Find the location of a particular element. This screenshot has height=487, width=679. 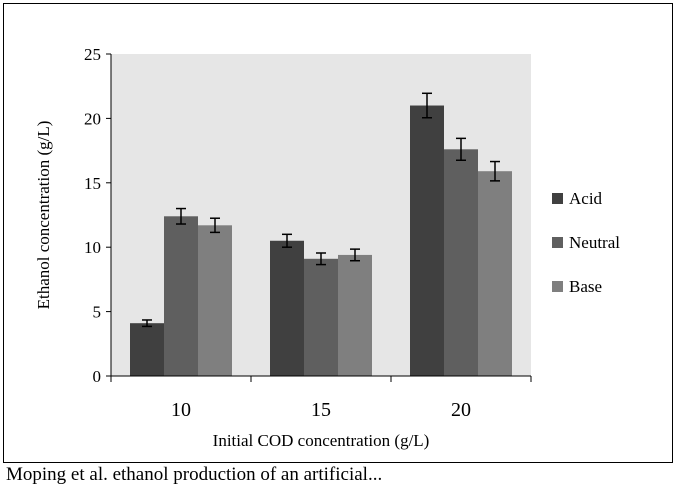

legend: Acid Neutral Base is located at coordinates (586, 242).